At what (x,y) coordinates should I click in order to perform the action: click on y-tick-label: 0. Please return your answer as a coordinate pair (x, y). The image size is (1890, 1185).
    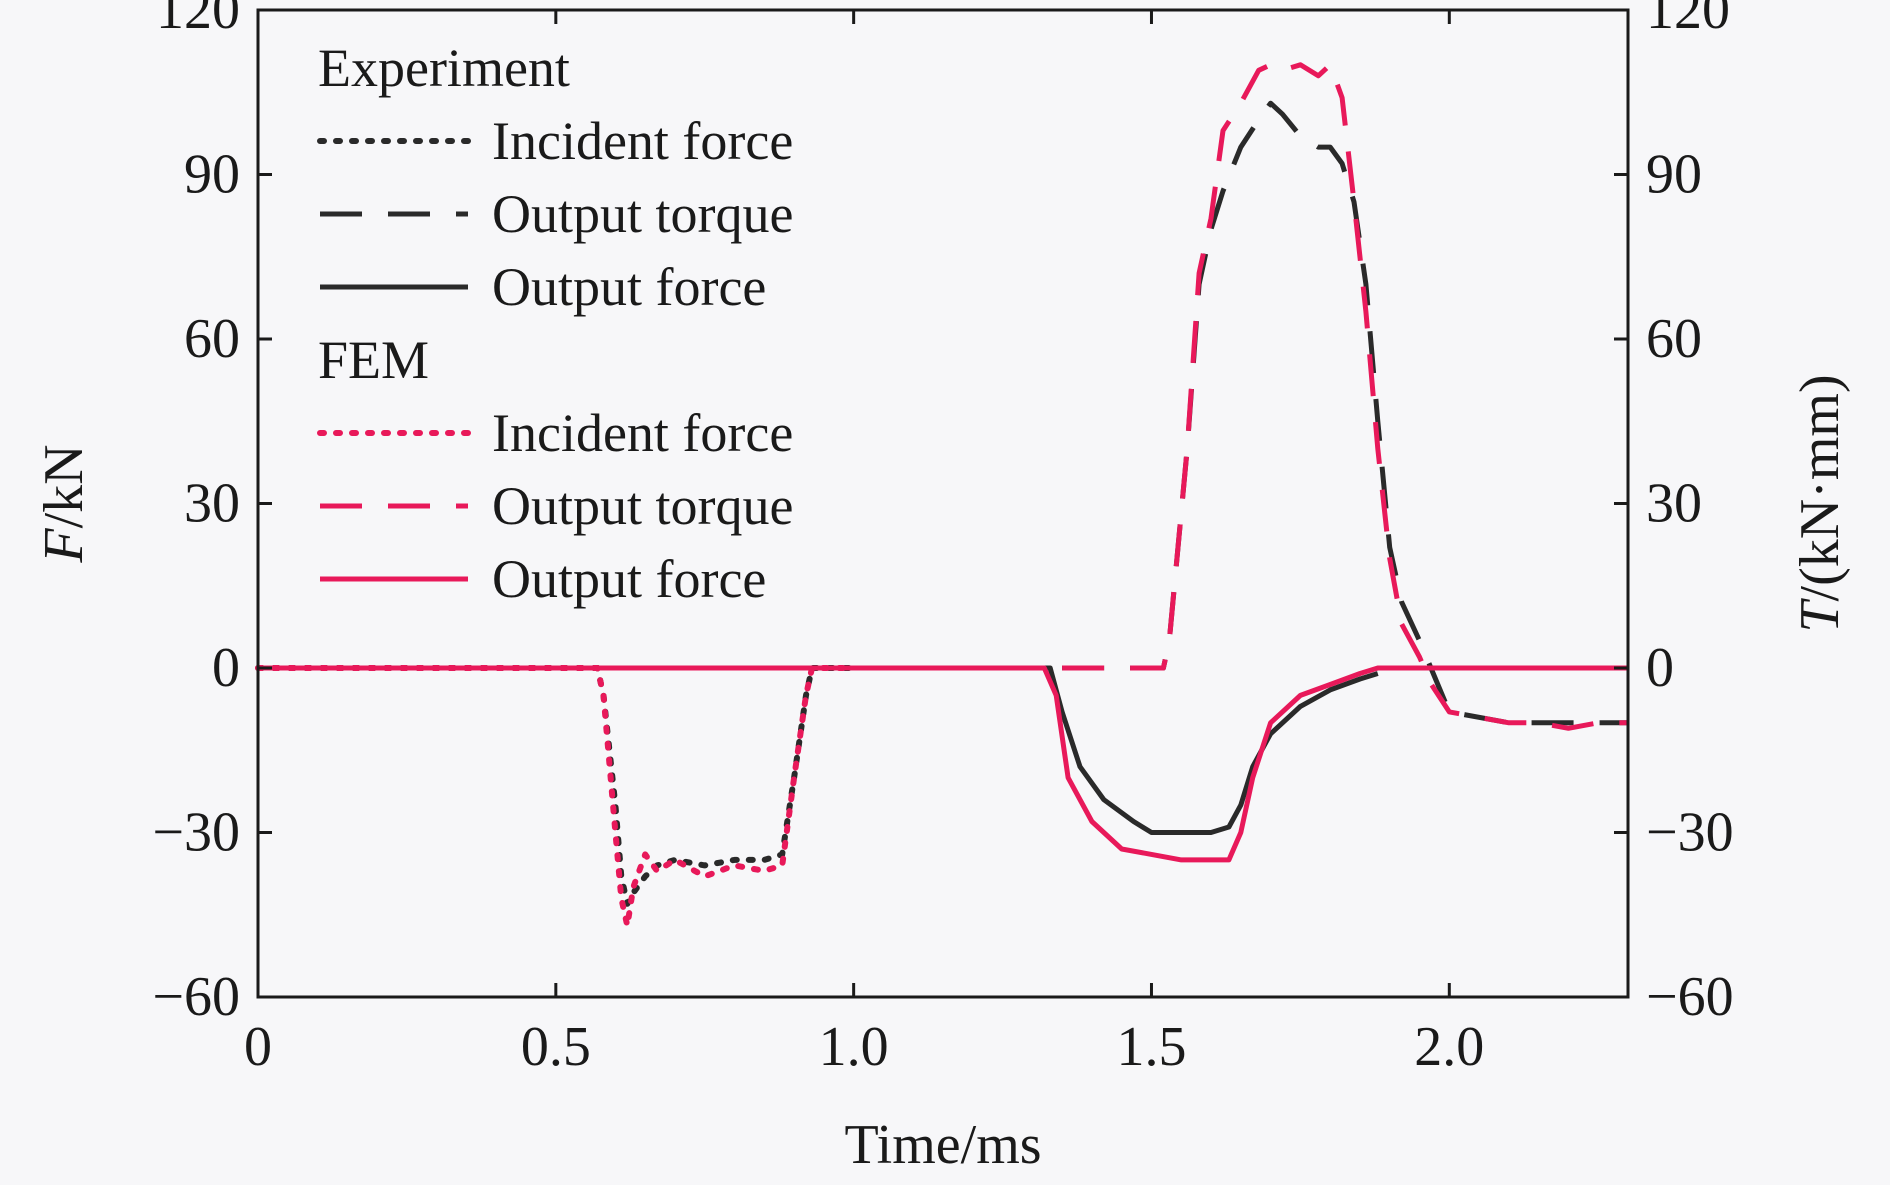
    Looking at the image, I should click on (226, 668).